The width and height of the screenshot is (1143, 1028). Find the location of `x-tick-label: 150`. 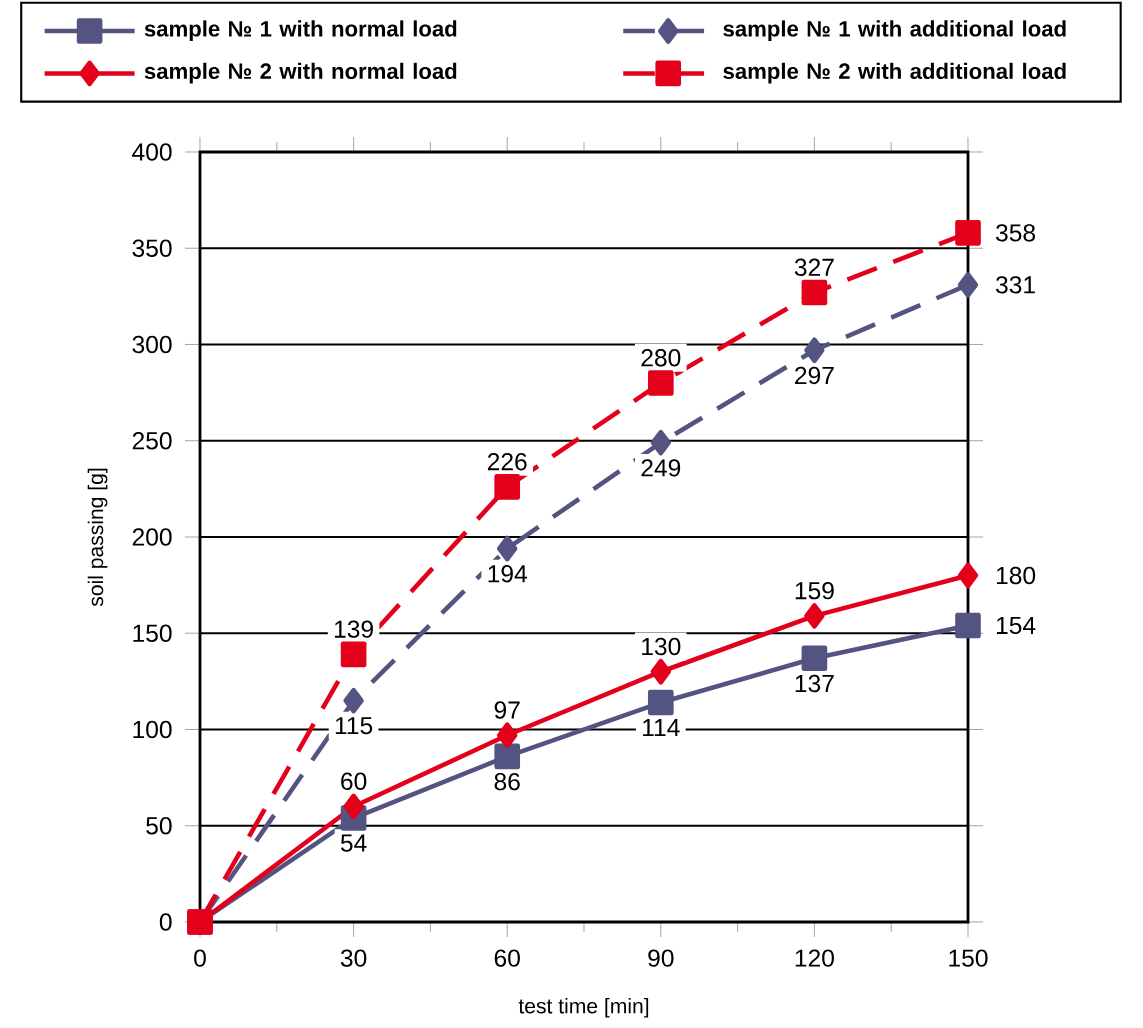

x-tick-label: 150 is located at coordinates (968, 958).